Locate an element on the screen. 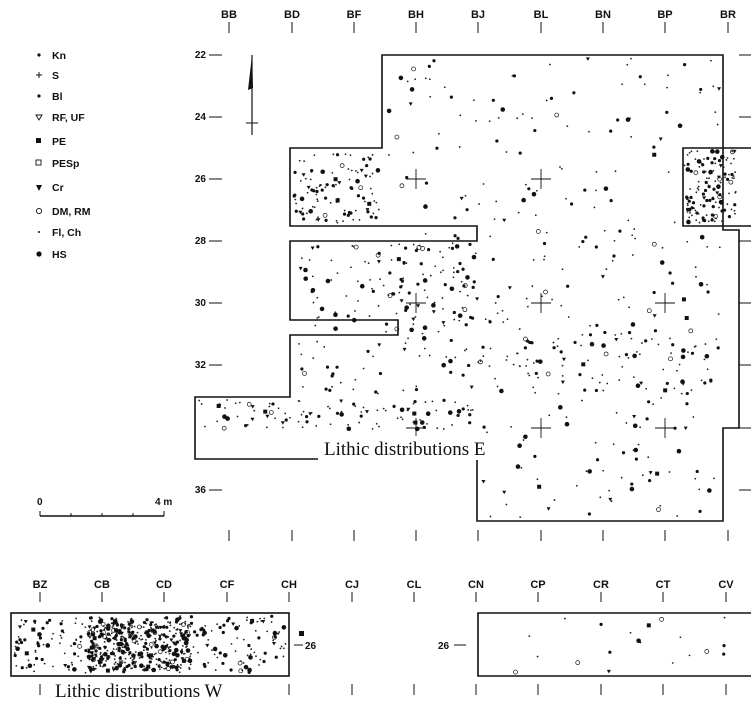  west-col-label: CB is located at coordinates (102, 585).